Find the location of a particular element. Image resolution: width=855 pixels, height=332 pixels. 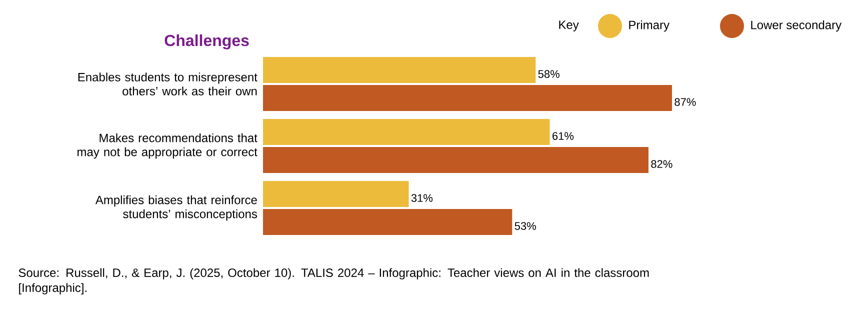

data-label: 31% is located at coordinates (422, 198).